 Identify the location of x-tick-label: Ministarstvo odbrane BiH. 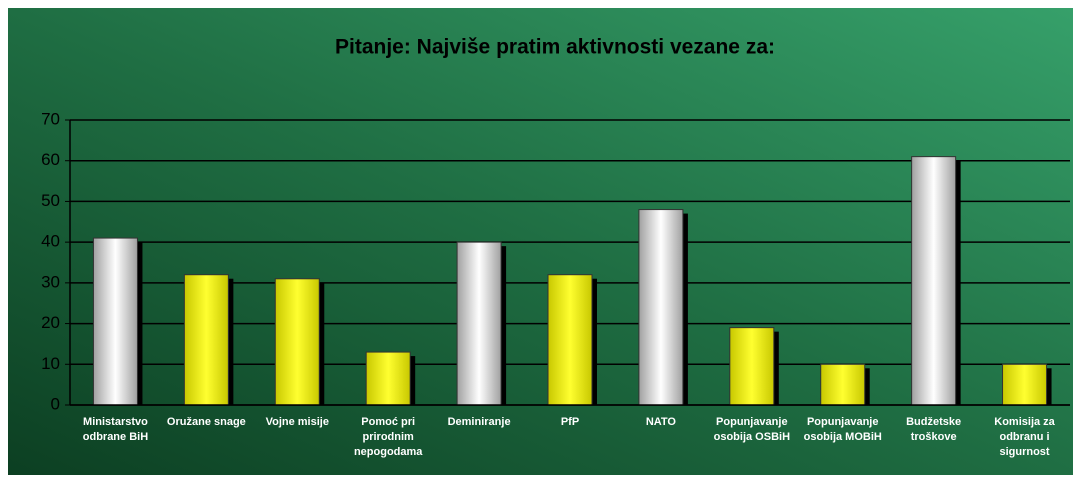
(115, 429).